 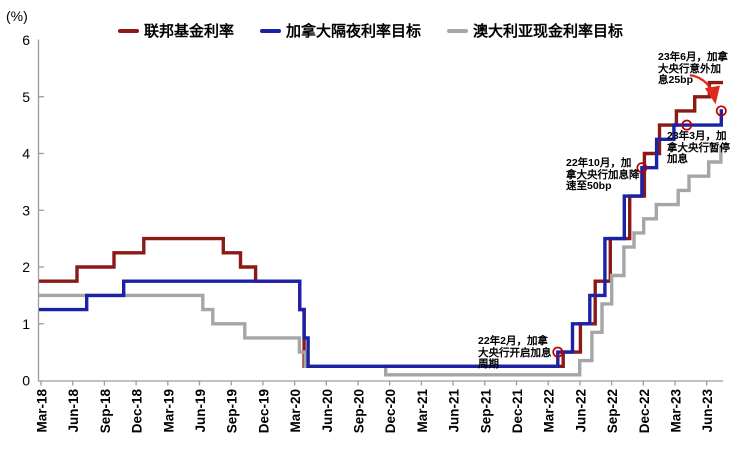 What do you see at coordinates (707, 411) in the screenshot?
I see `x-tick-label: Jun-23` at bounding box center [707, 411].